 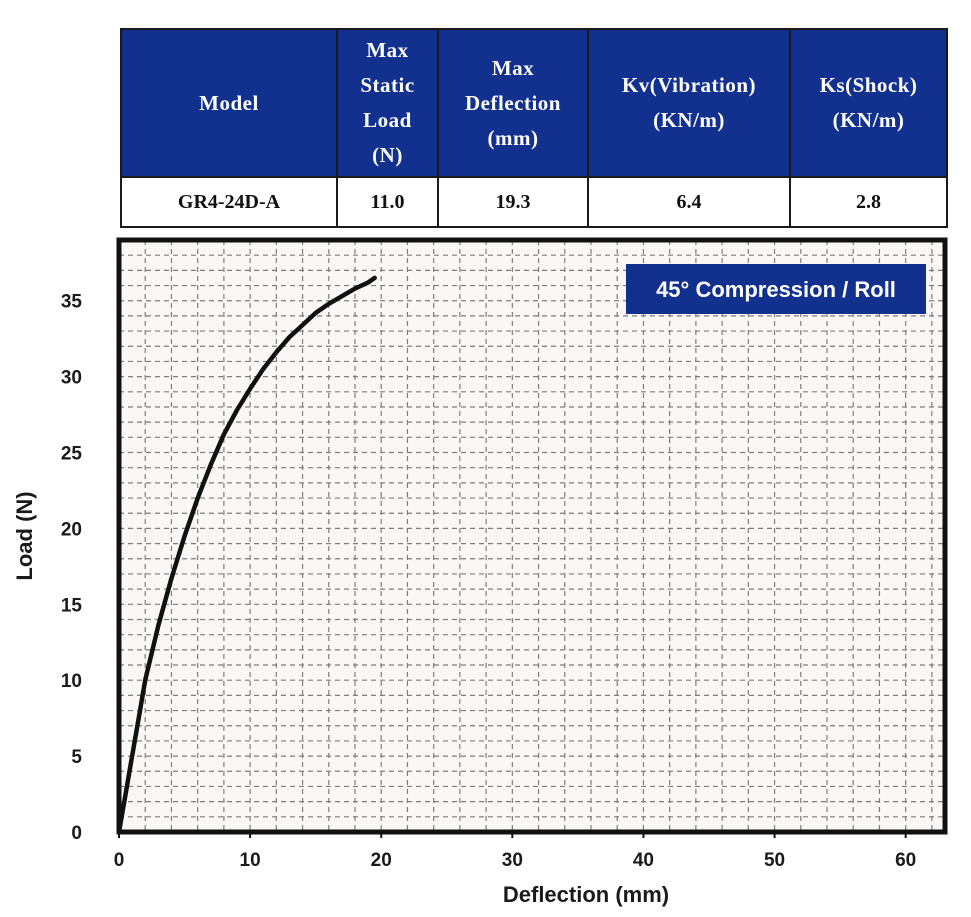 I want to click on y-tick-label: 0, so click(x=76, y=833).